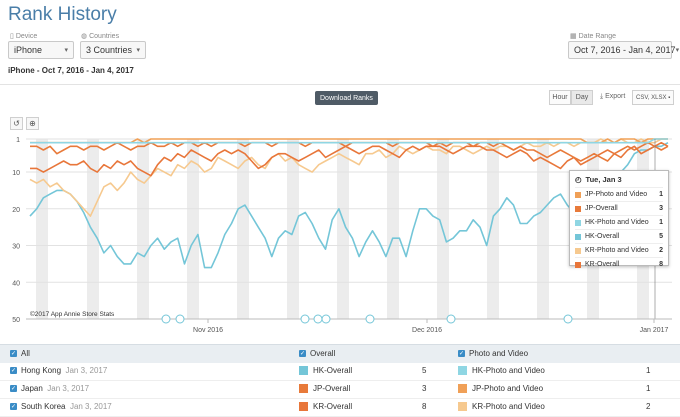 The height and width of the screenshot is (417, 680). I want to click on download-ranks-button: Download Ranks, so click(346, 98).